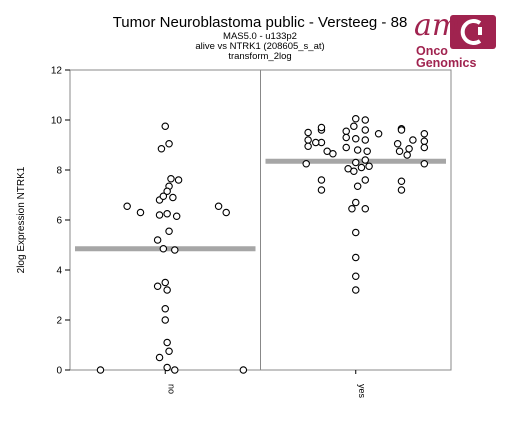 The height and width of the screenshot is (421, 518). Describe the element at coordinates (437, 25) in the screenshot. I see `logo-mark: am` at that location.